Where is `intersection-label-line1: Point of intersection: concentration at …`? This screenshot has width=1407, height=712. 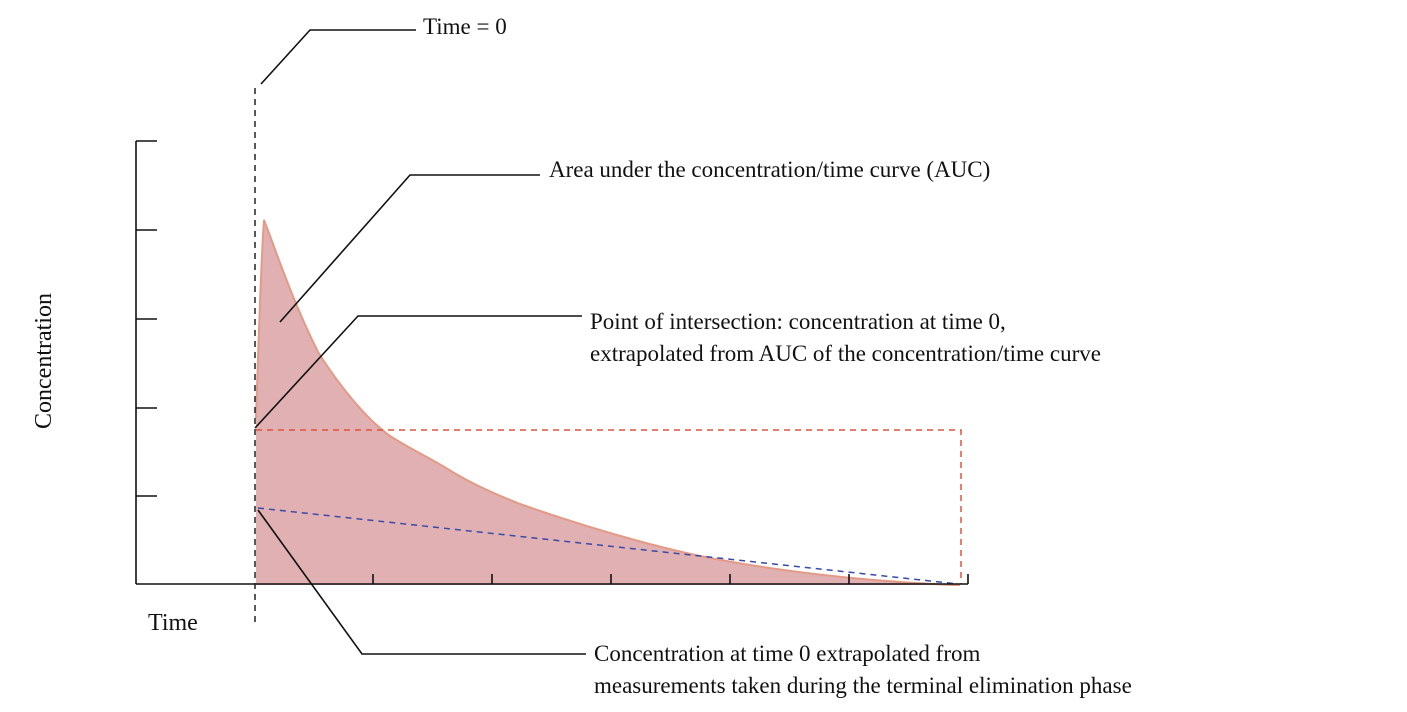
intersection-label-line1: Point of intersection: concentration at … is located at coordinates (798, 321).